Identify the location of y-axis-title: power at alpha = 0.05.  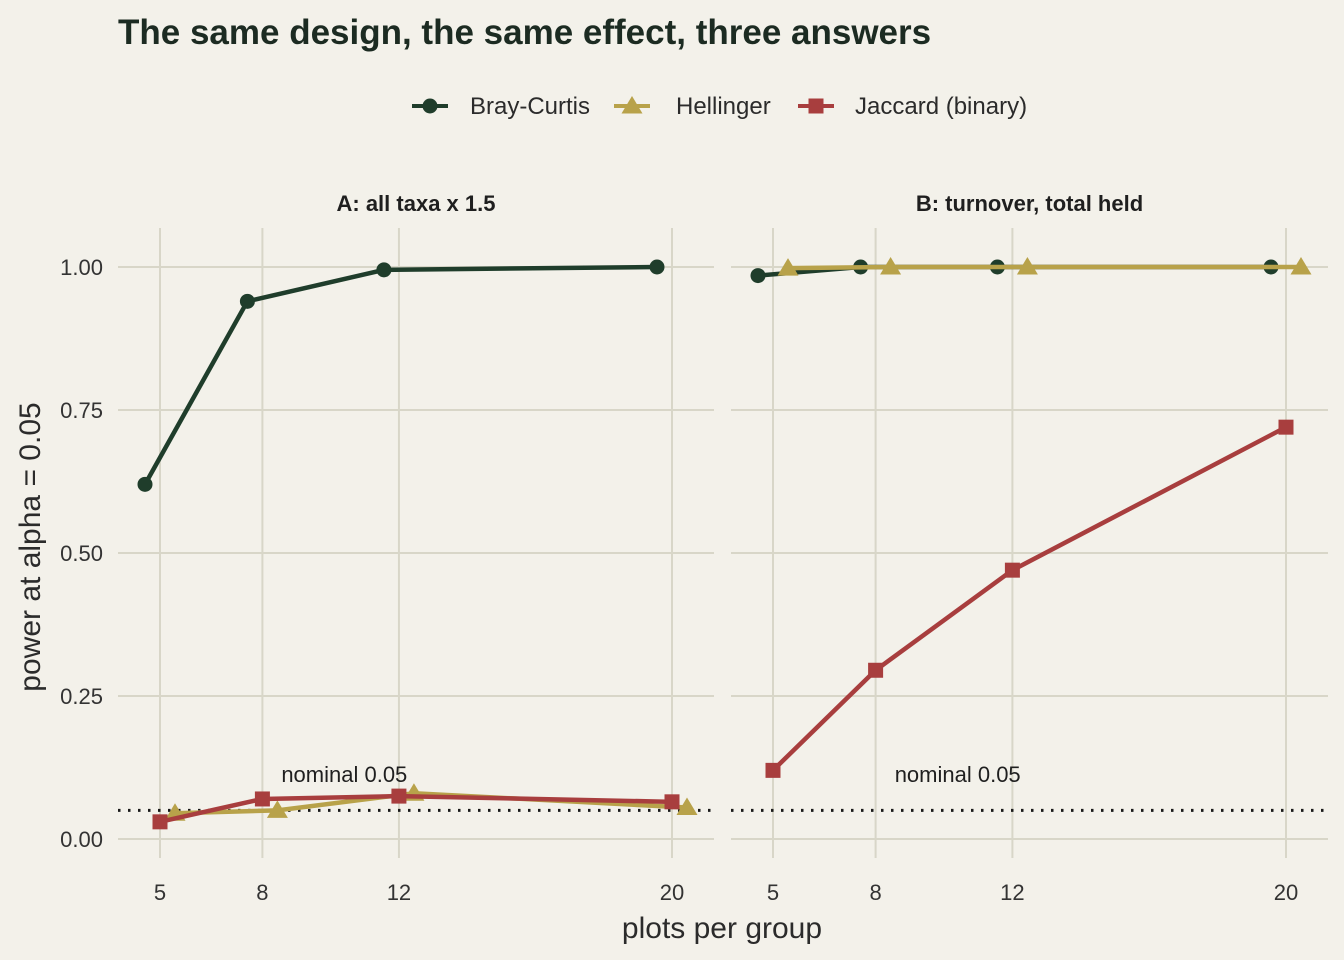
(30, 546).